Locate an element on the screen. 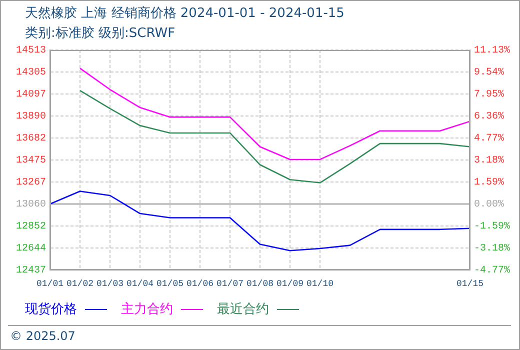  legend-label: 现货价格 is located at coordinates (51, 309).